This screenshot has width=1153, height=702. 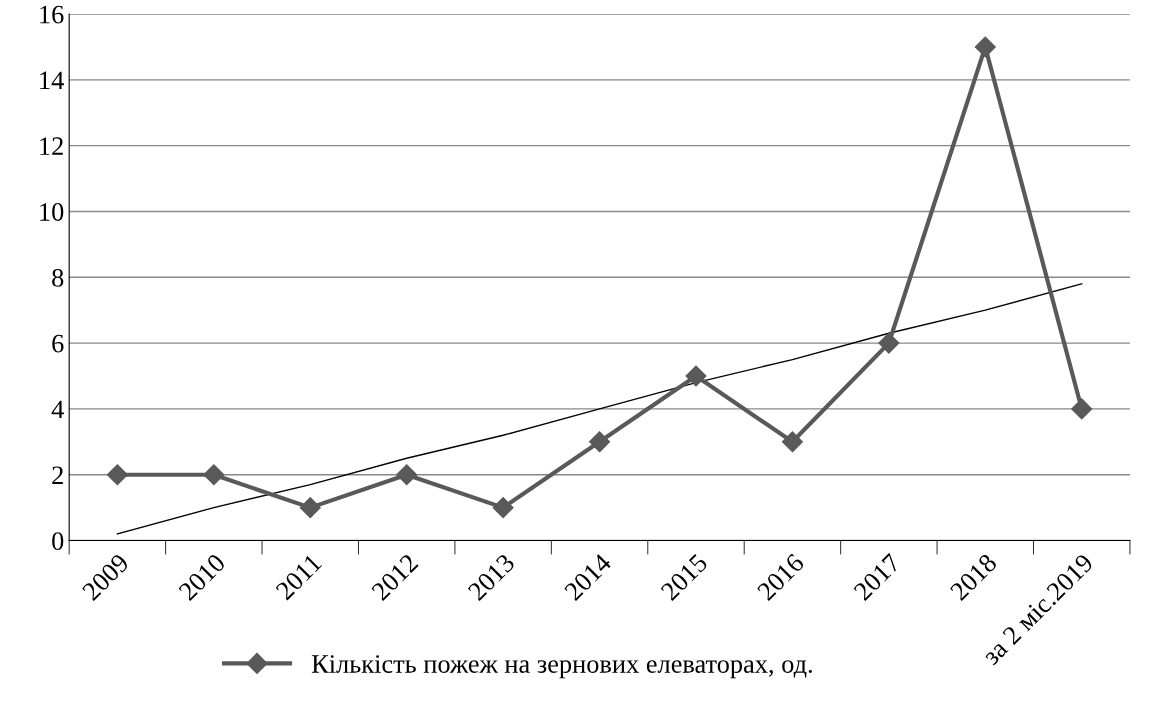 What do you see at coordinates (561, 667) in the screenshot?
I see `legend-label: Кількість пожеж на зернових елеваторах, од.` at bounding box center [561, 667].